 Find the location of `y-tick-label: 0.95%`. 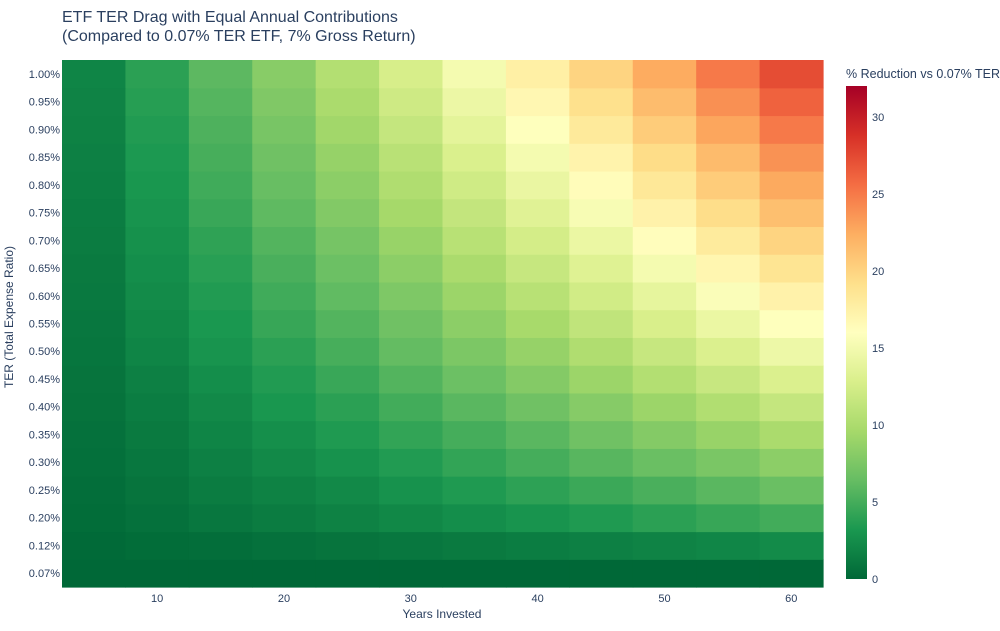

y-tick-label: 0.95% is located at coordinates (44, 103).